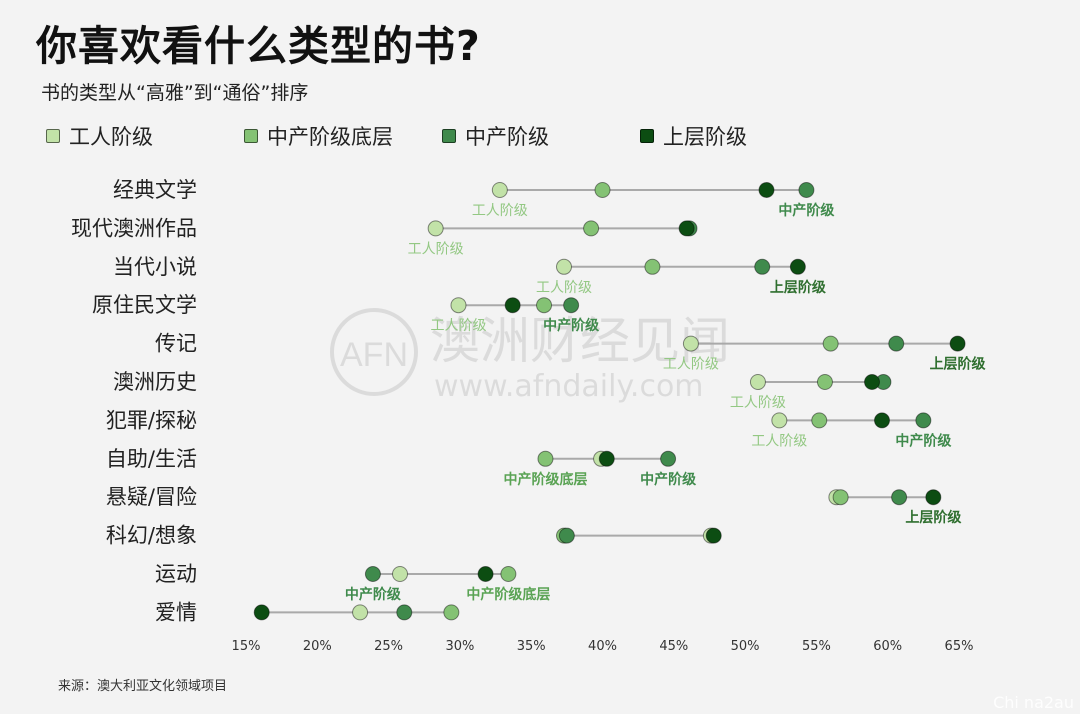 This screenshot has height=714, width=1080. What do you see at coordinates (705, 137) in the screenshot?
I see `legend-label-upper: 上层阶级` at bounding box center [705, 137].